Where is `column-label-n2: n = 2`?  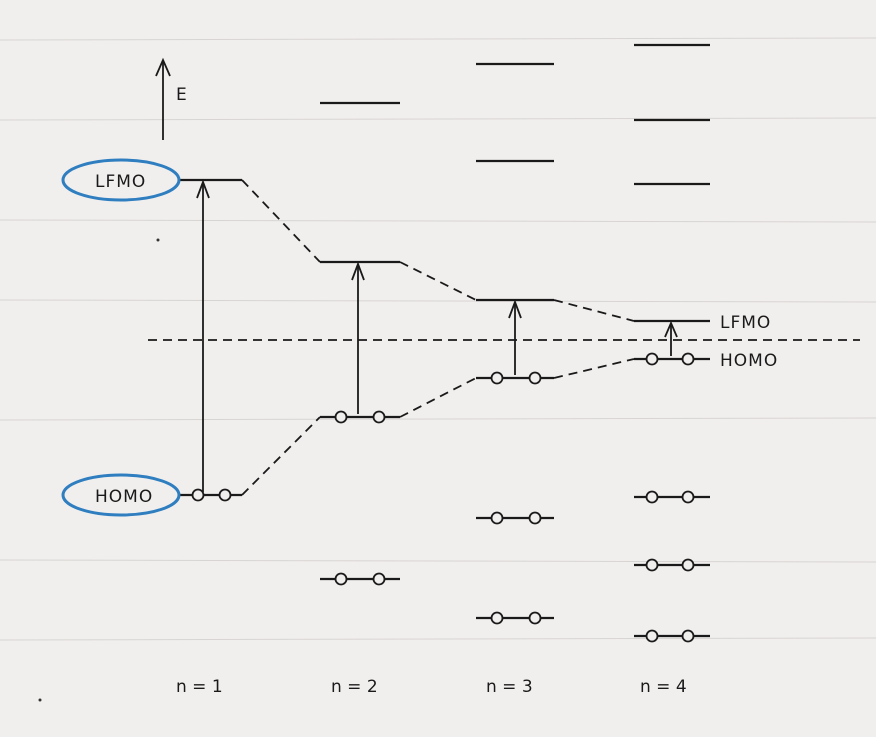
column-label-n2: n = 2 is located at coordinates (354, 687).